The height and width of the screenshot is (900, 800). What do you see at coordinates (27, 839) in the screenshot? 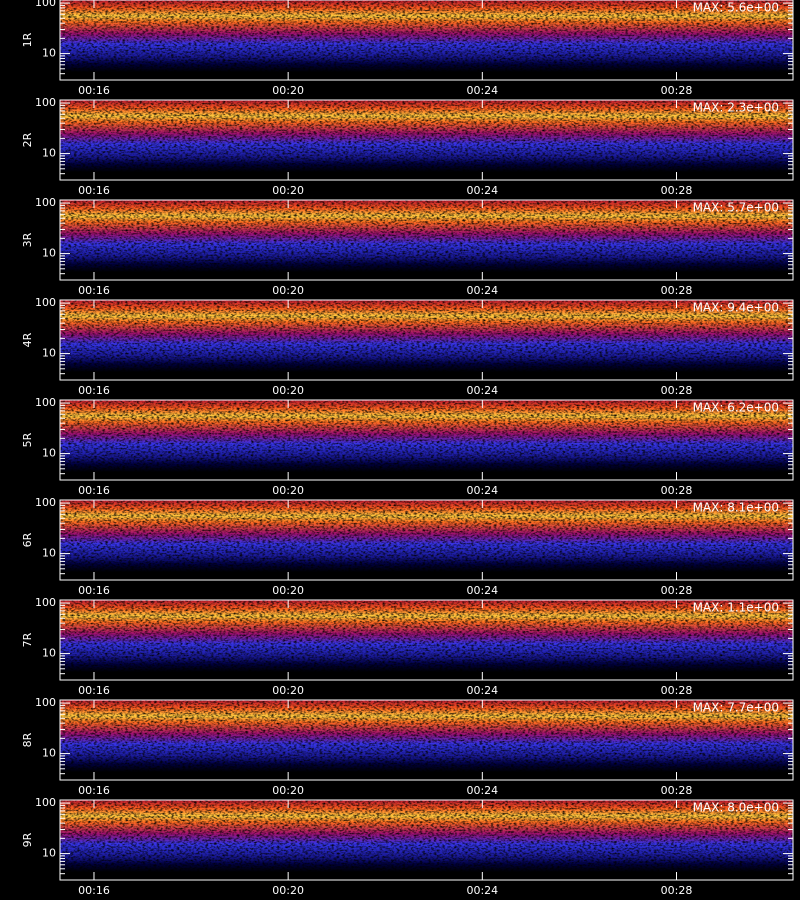
I see `y-axis-label: 9R` at bounding box center [27, 839].